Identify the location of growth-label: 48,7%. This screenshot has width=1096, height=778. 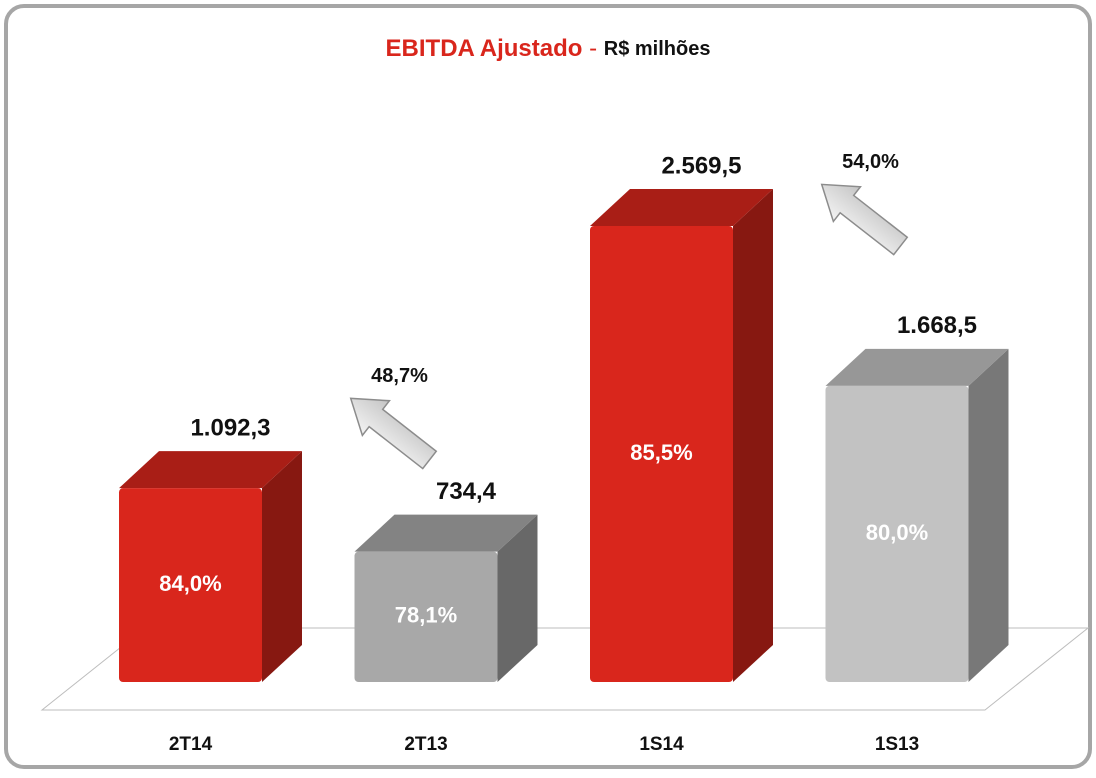
(399, 376).